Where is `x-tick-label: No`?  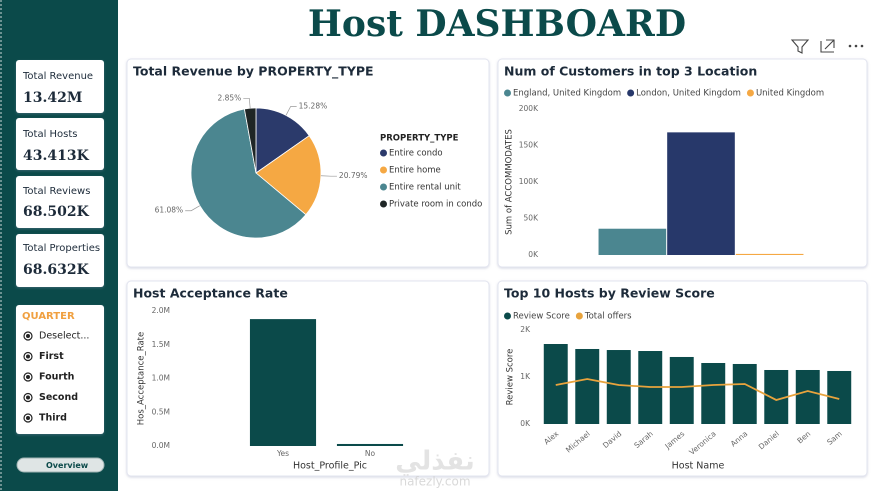
x-tick-label: No is located at coordinates (370, 453).